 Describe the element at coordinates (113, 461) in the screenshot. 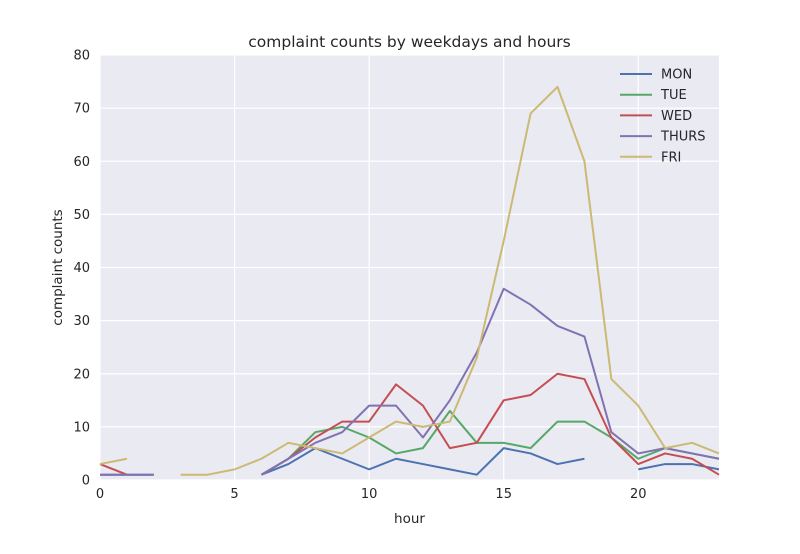

I see `series-line-fri` at that location.